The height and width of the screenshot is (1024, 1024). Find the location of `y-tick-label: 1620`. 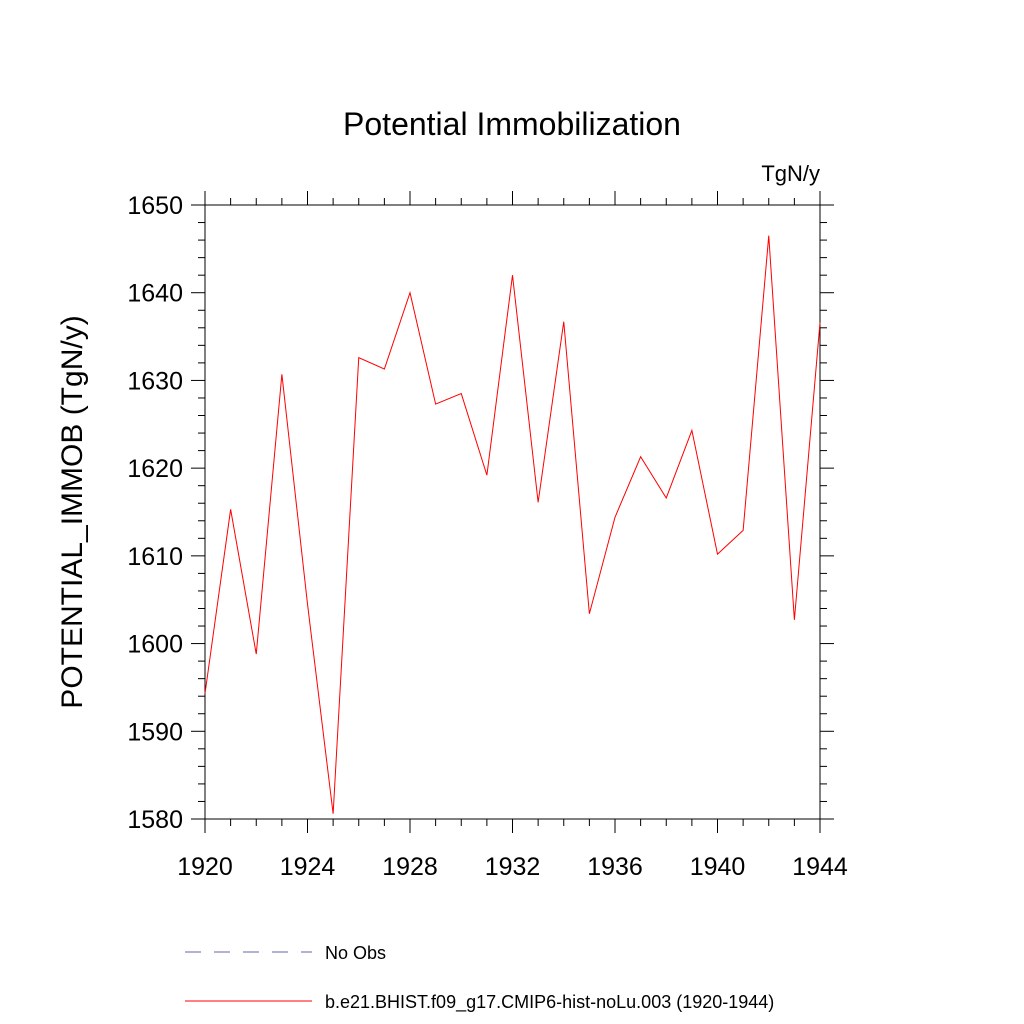

y-tick-label: 1620 is located at coordinates (155, 469).